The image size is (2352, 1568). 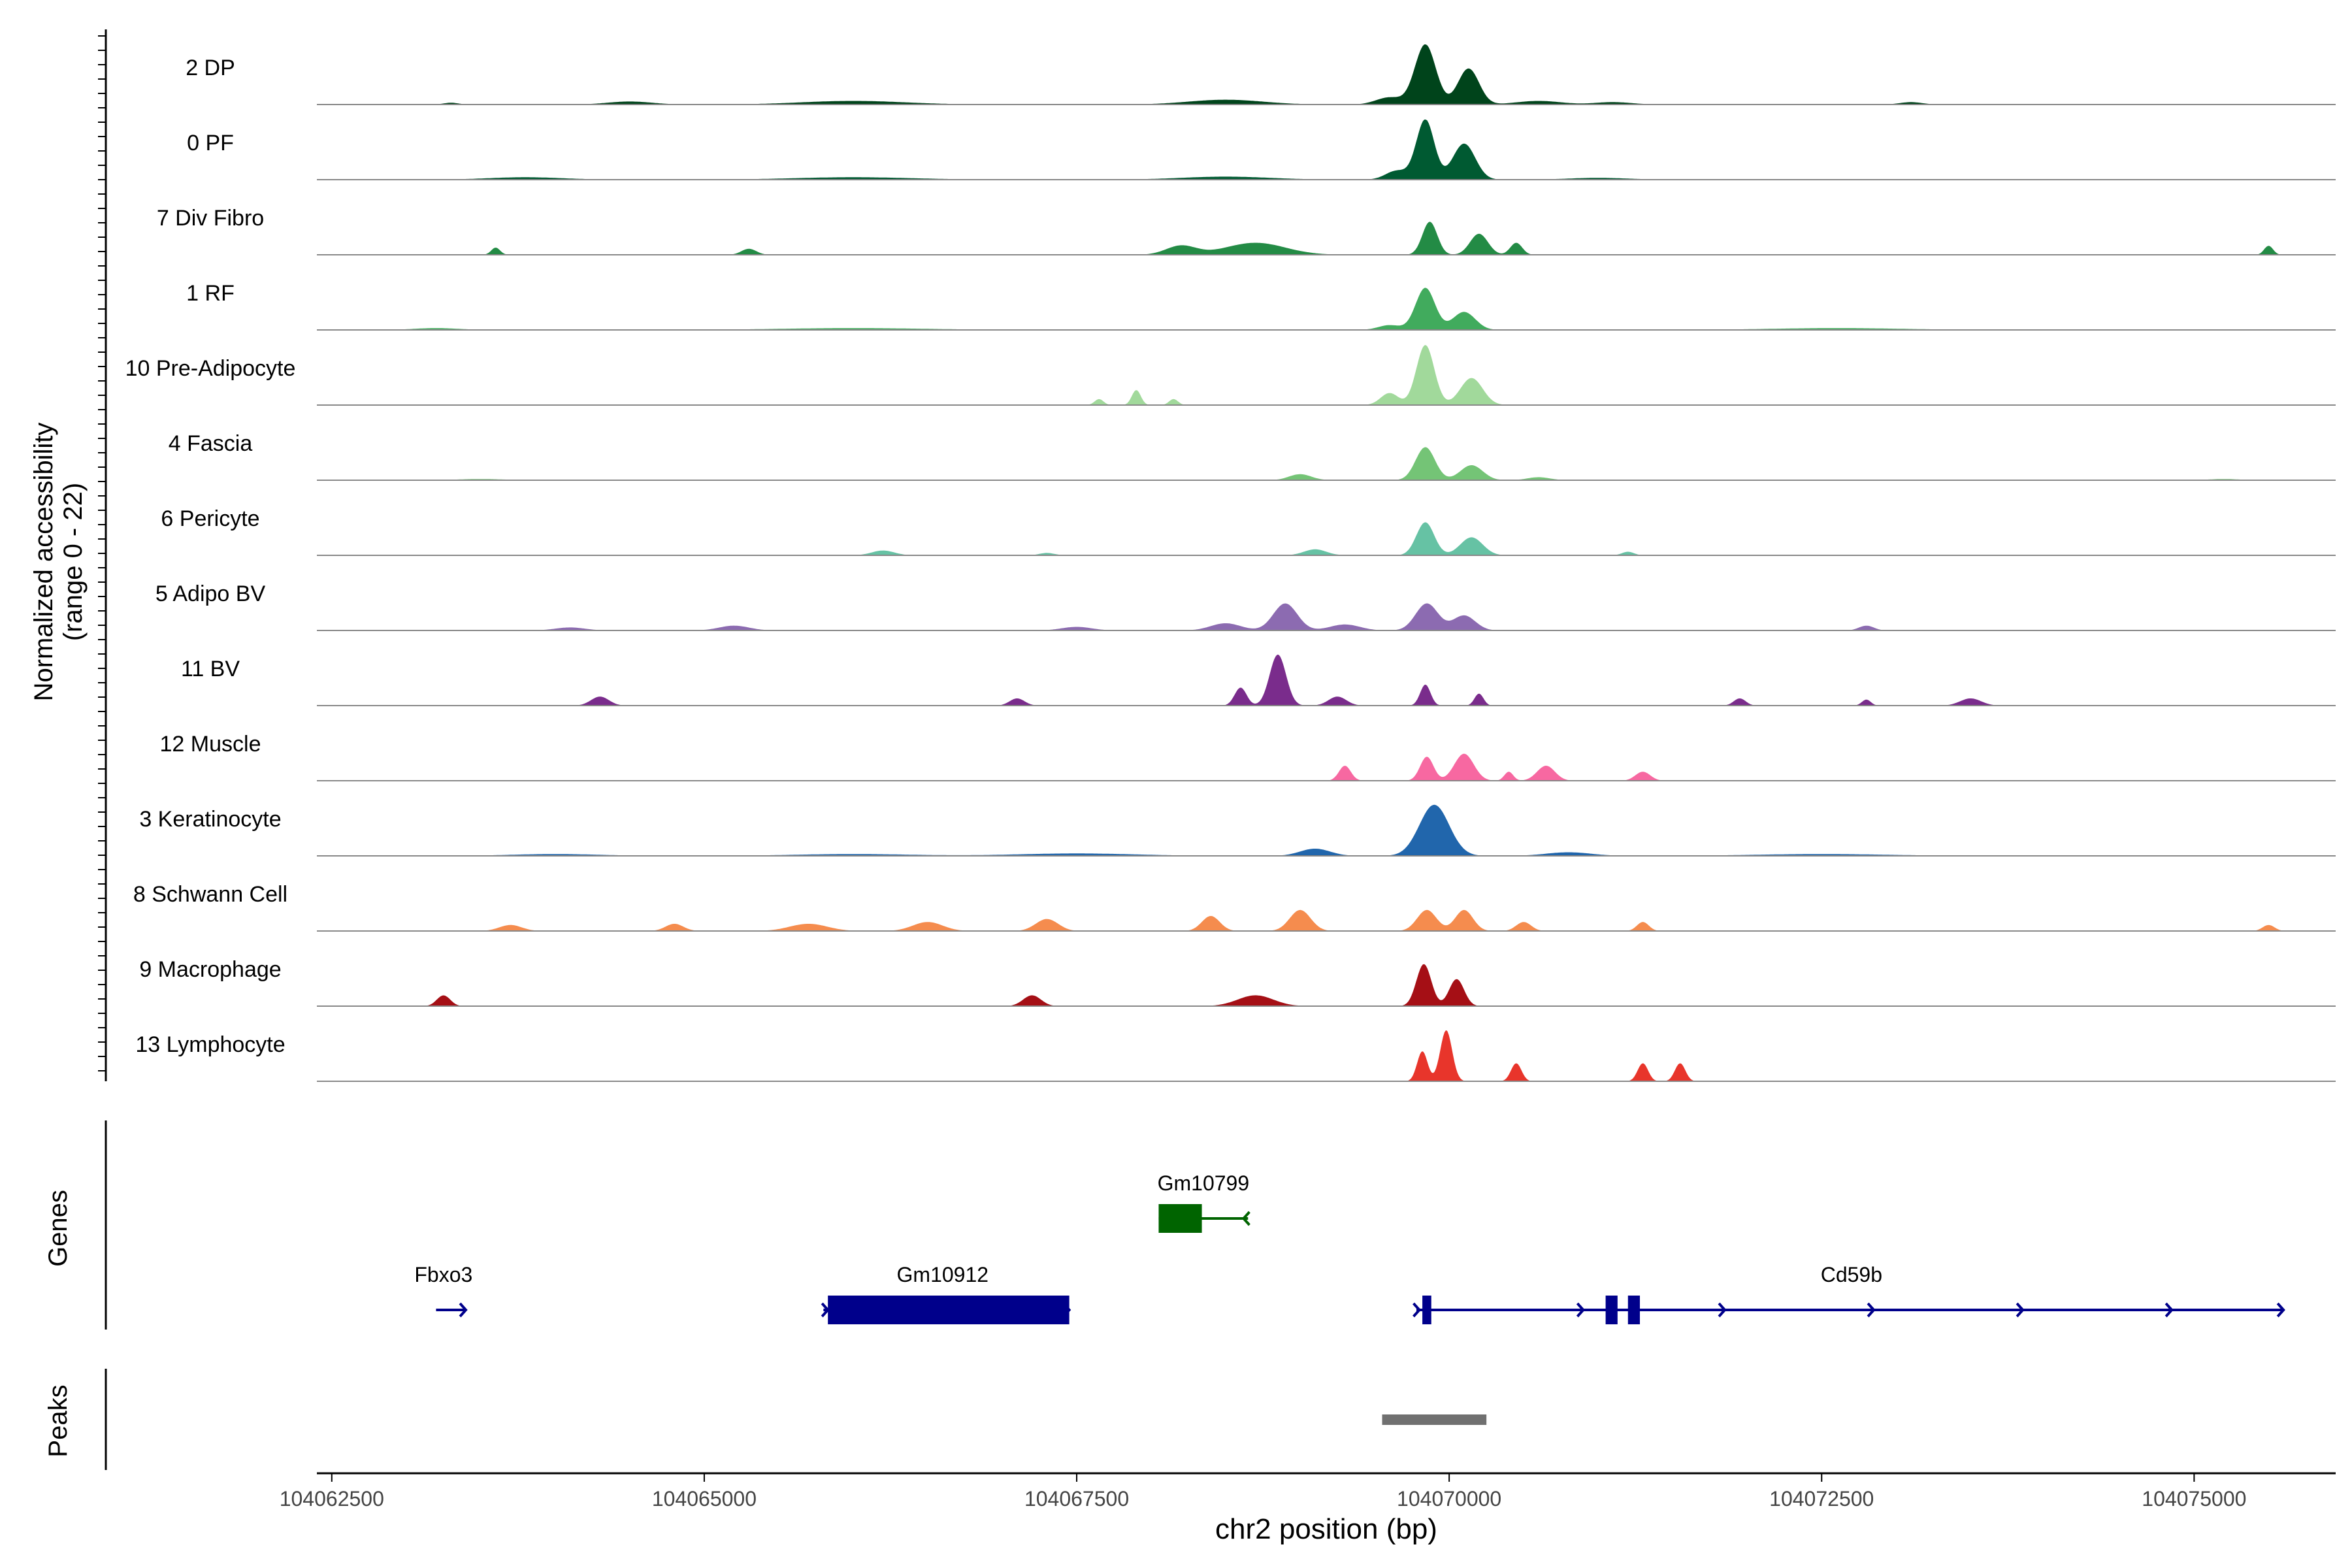 I want to click on genes-layer: Gm10799 Fbxo3 Gm10912 Cd59b, so click(x=1195, y=1225).